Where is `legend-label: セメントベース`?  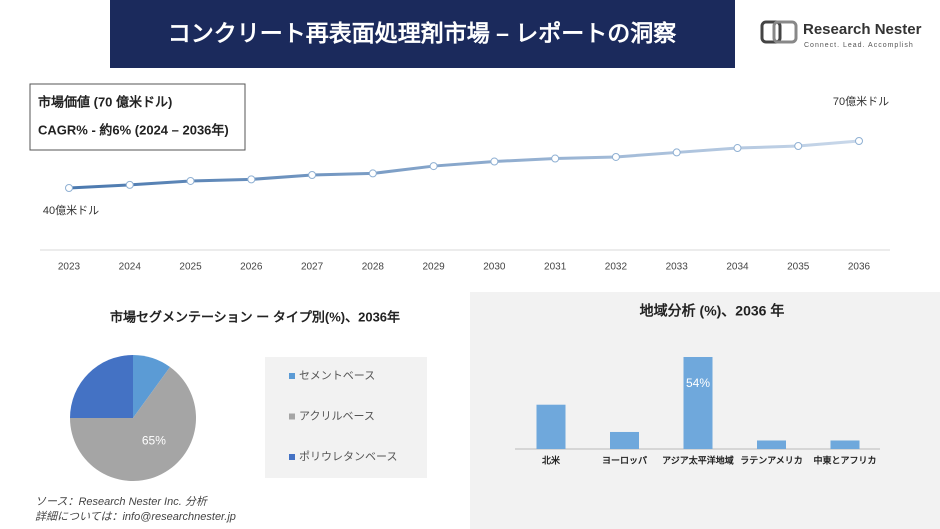
legend-label: セメントベース is located at coordinates (337, 375).